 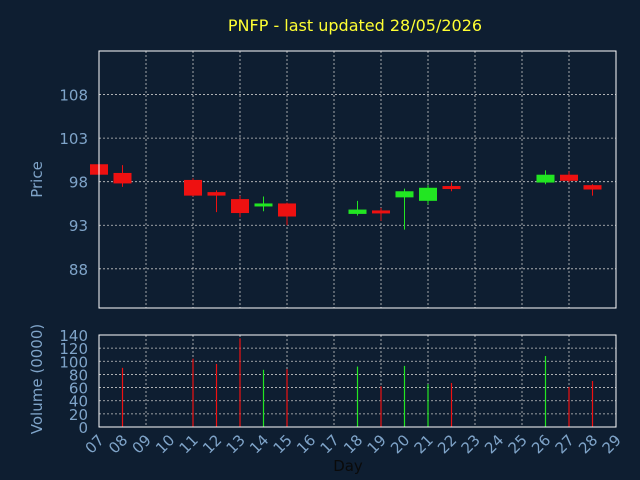 What do you see at coordinates (236, 444) in the screenshot?
I see `day-tick-label: 13` at bounding box center [236, 444].